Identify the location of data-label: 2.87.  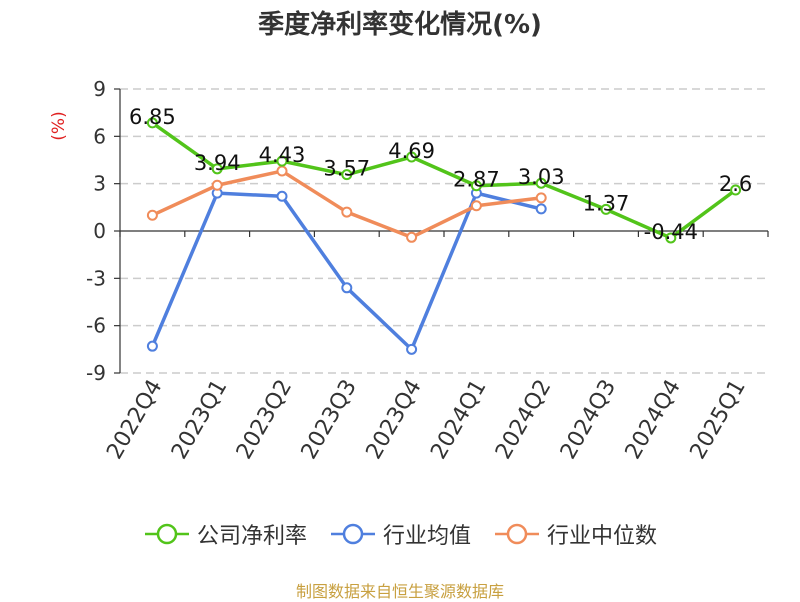
(476, 180).